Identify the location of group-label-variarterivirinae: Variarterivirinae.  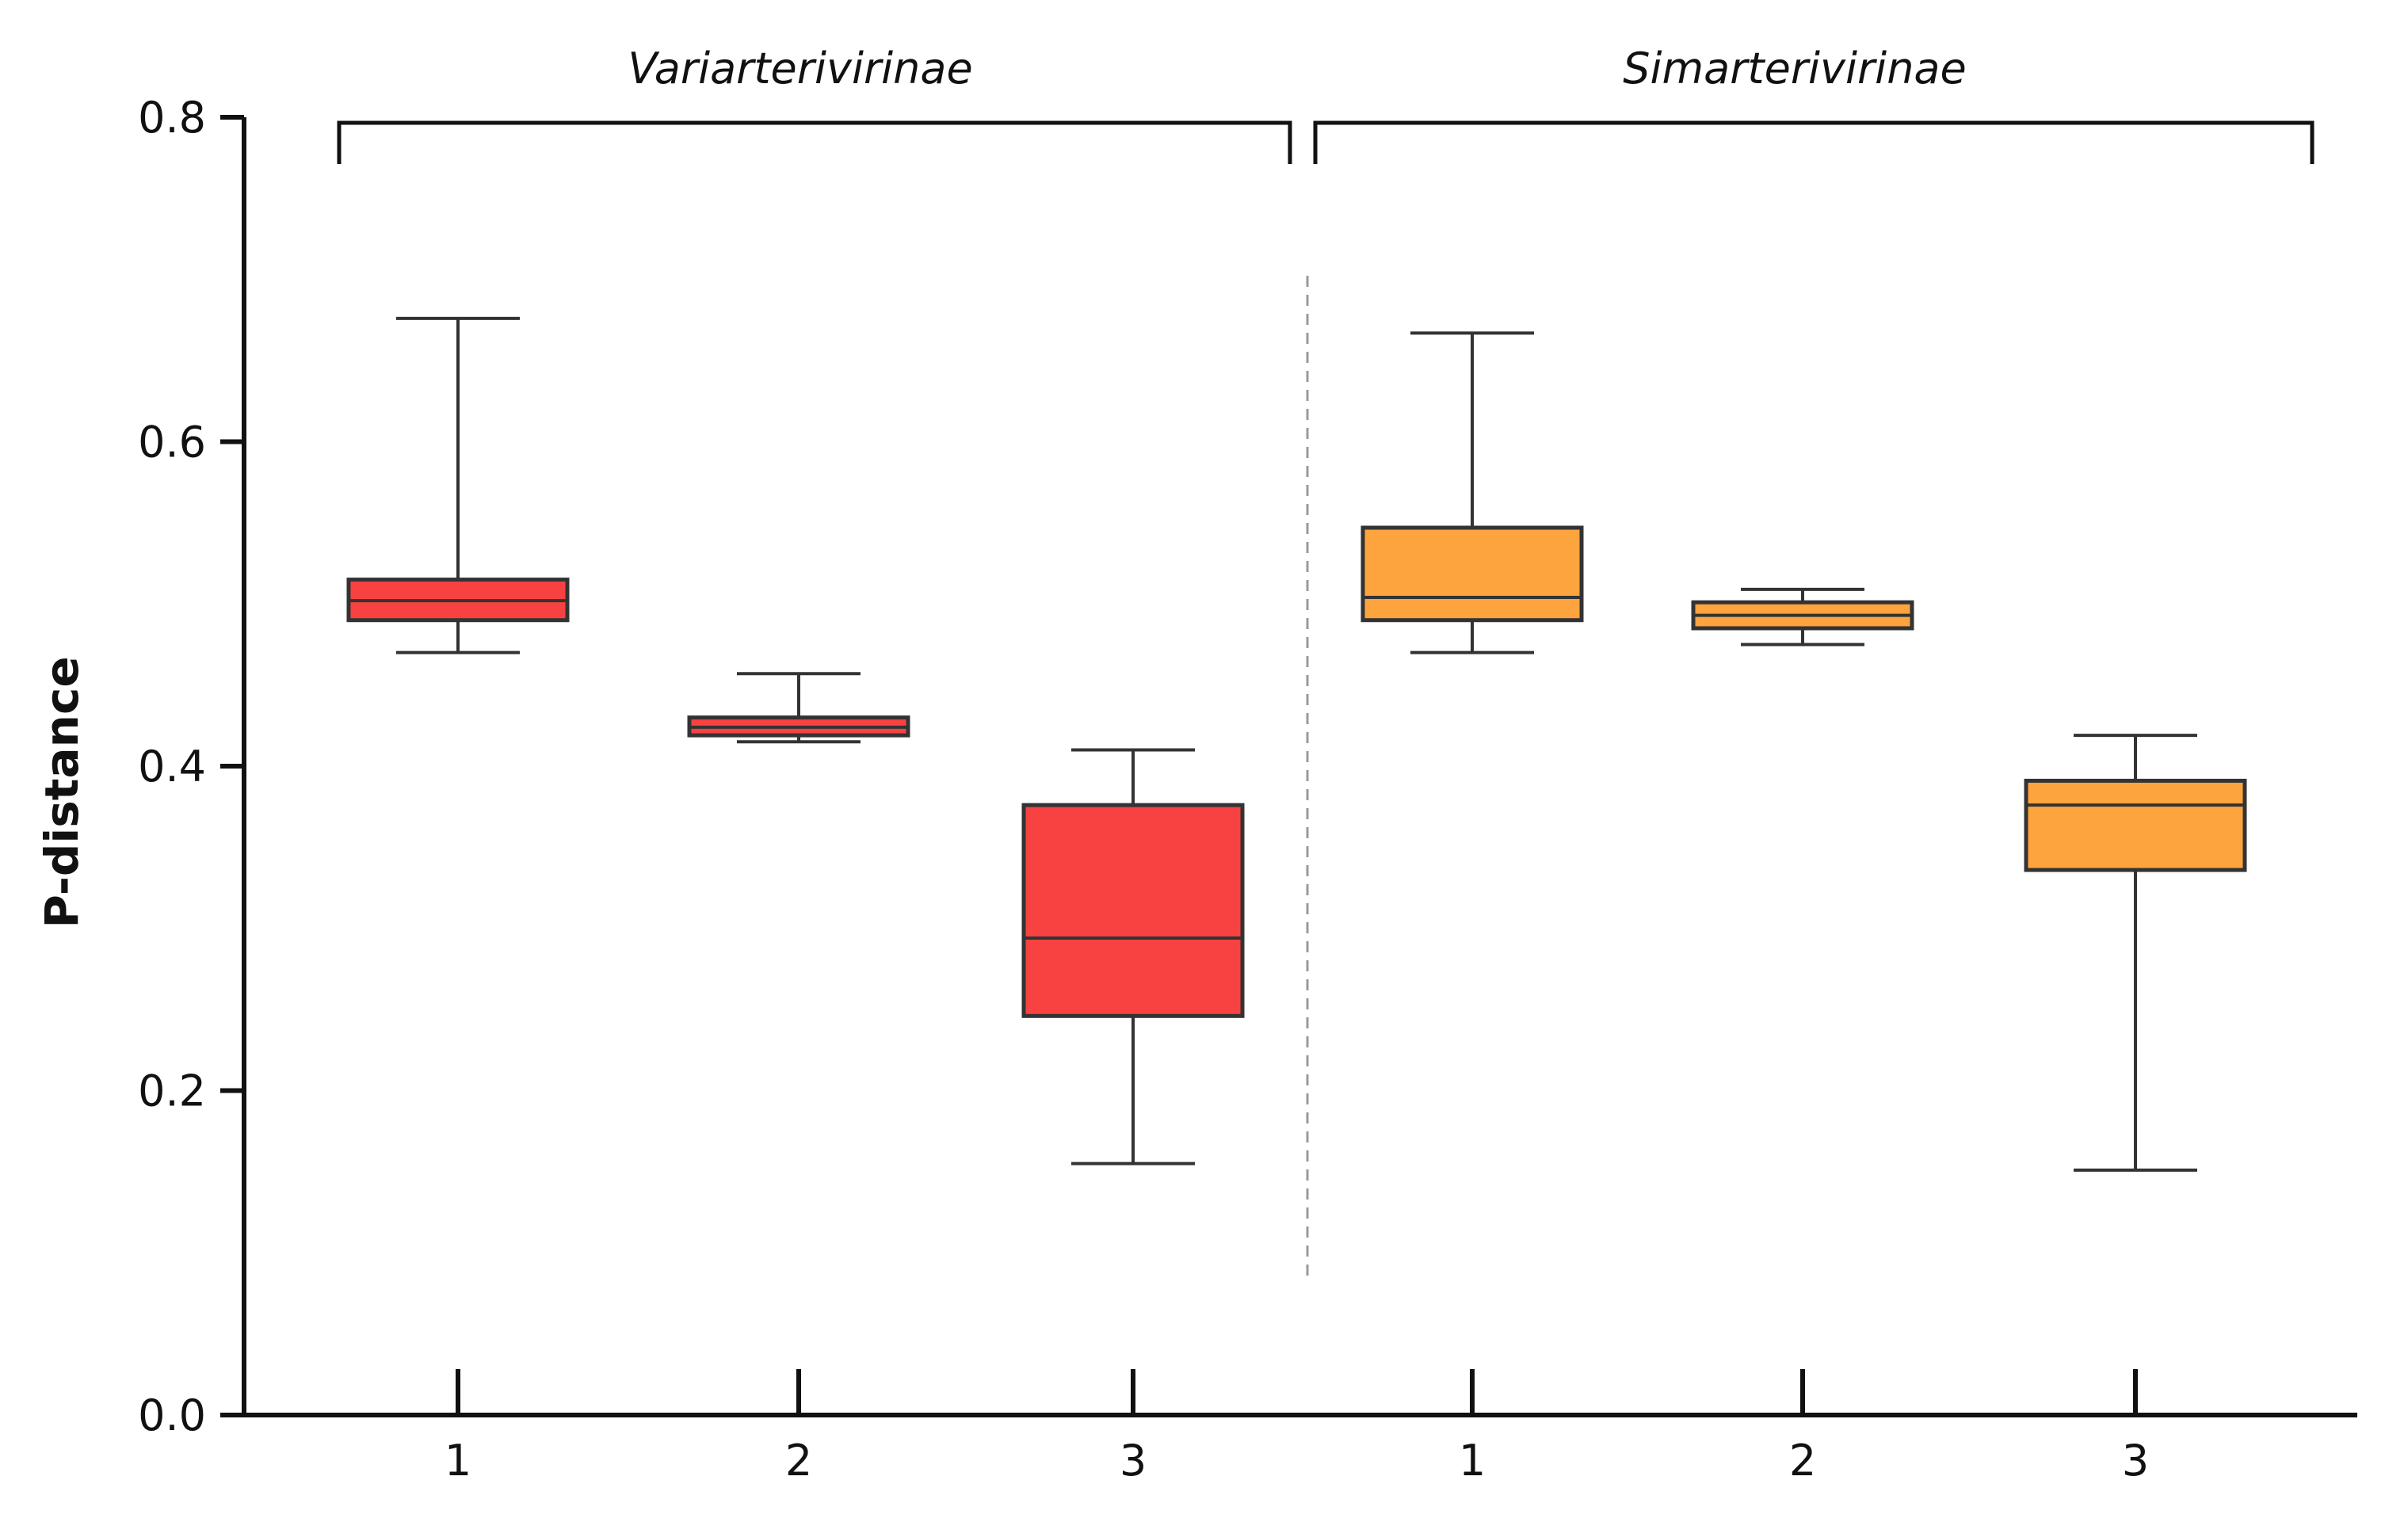
(800, 68).